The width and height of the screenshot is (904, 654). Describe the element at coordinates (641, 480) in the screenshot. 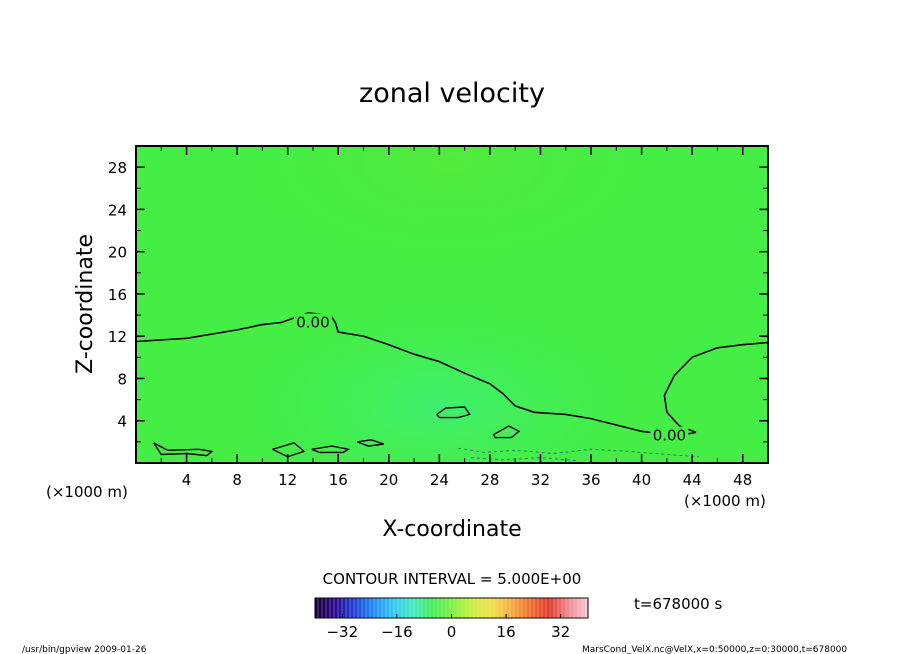

I see `x-tick-label: 40` at that location.